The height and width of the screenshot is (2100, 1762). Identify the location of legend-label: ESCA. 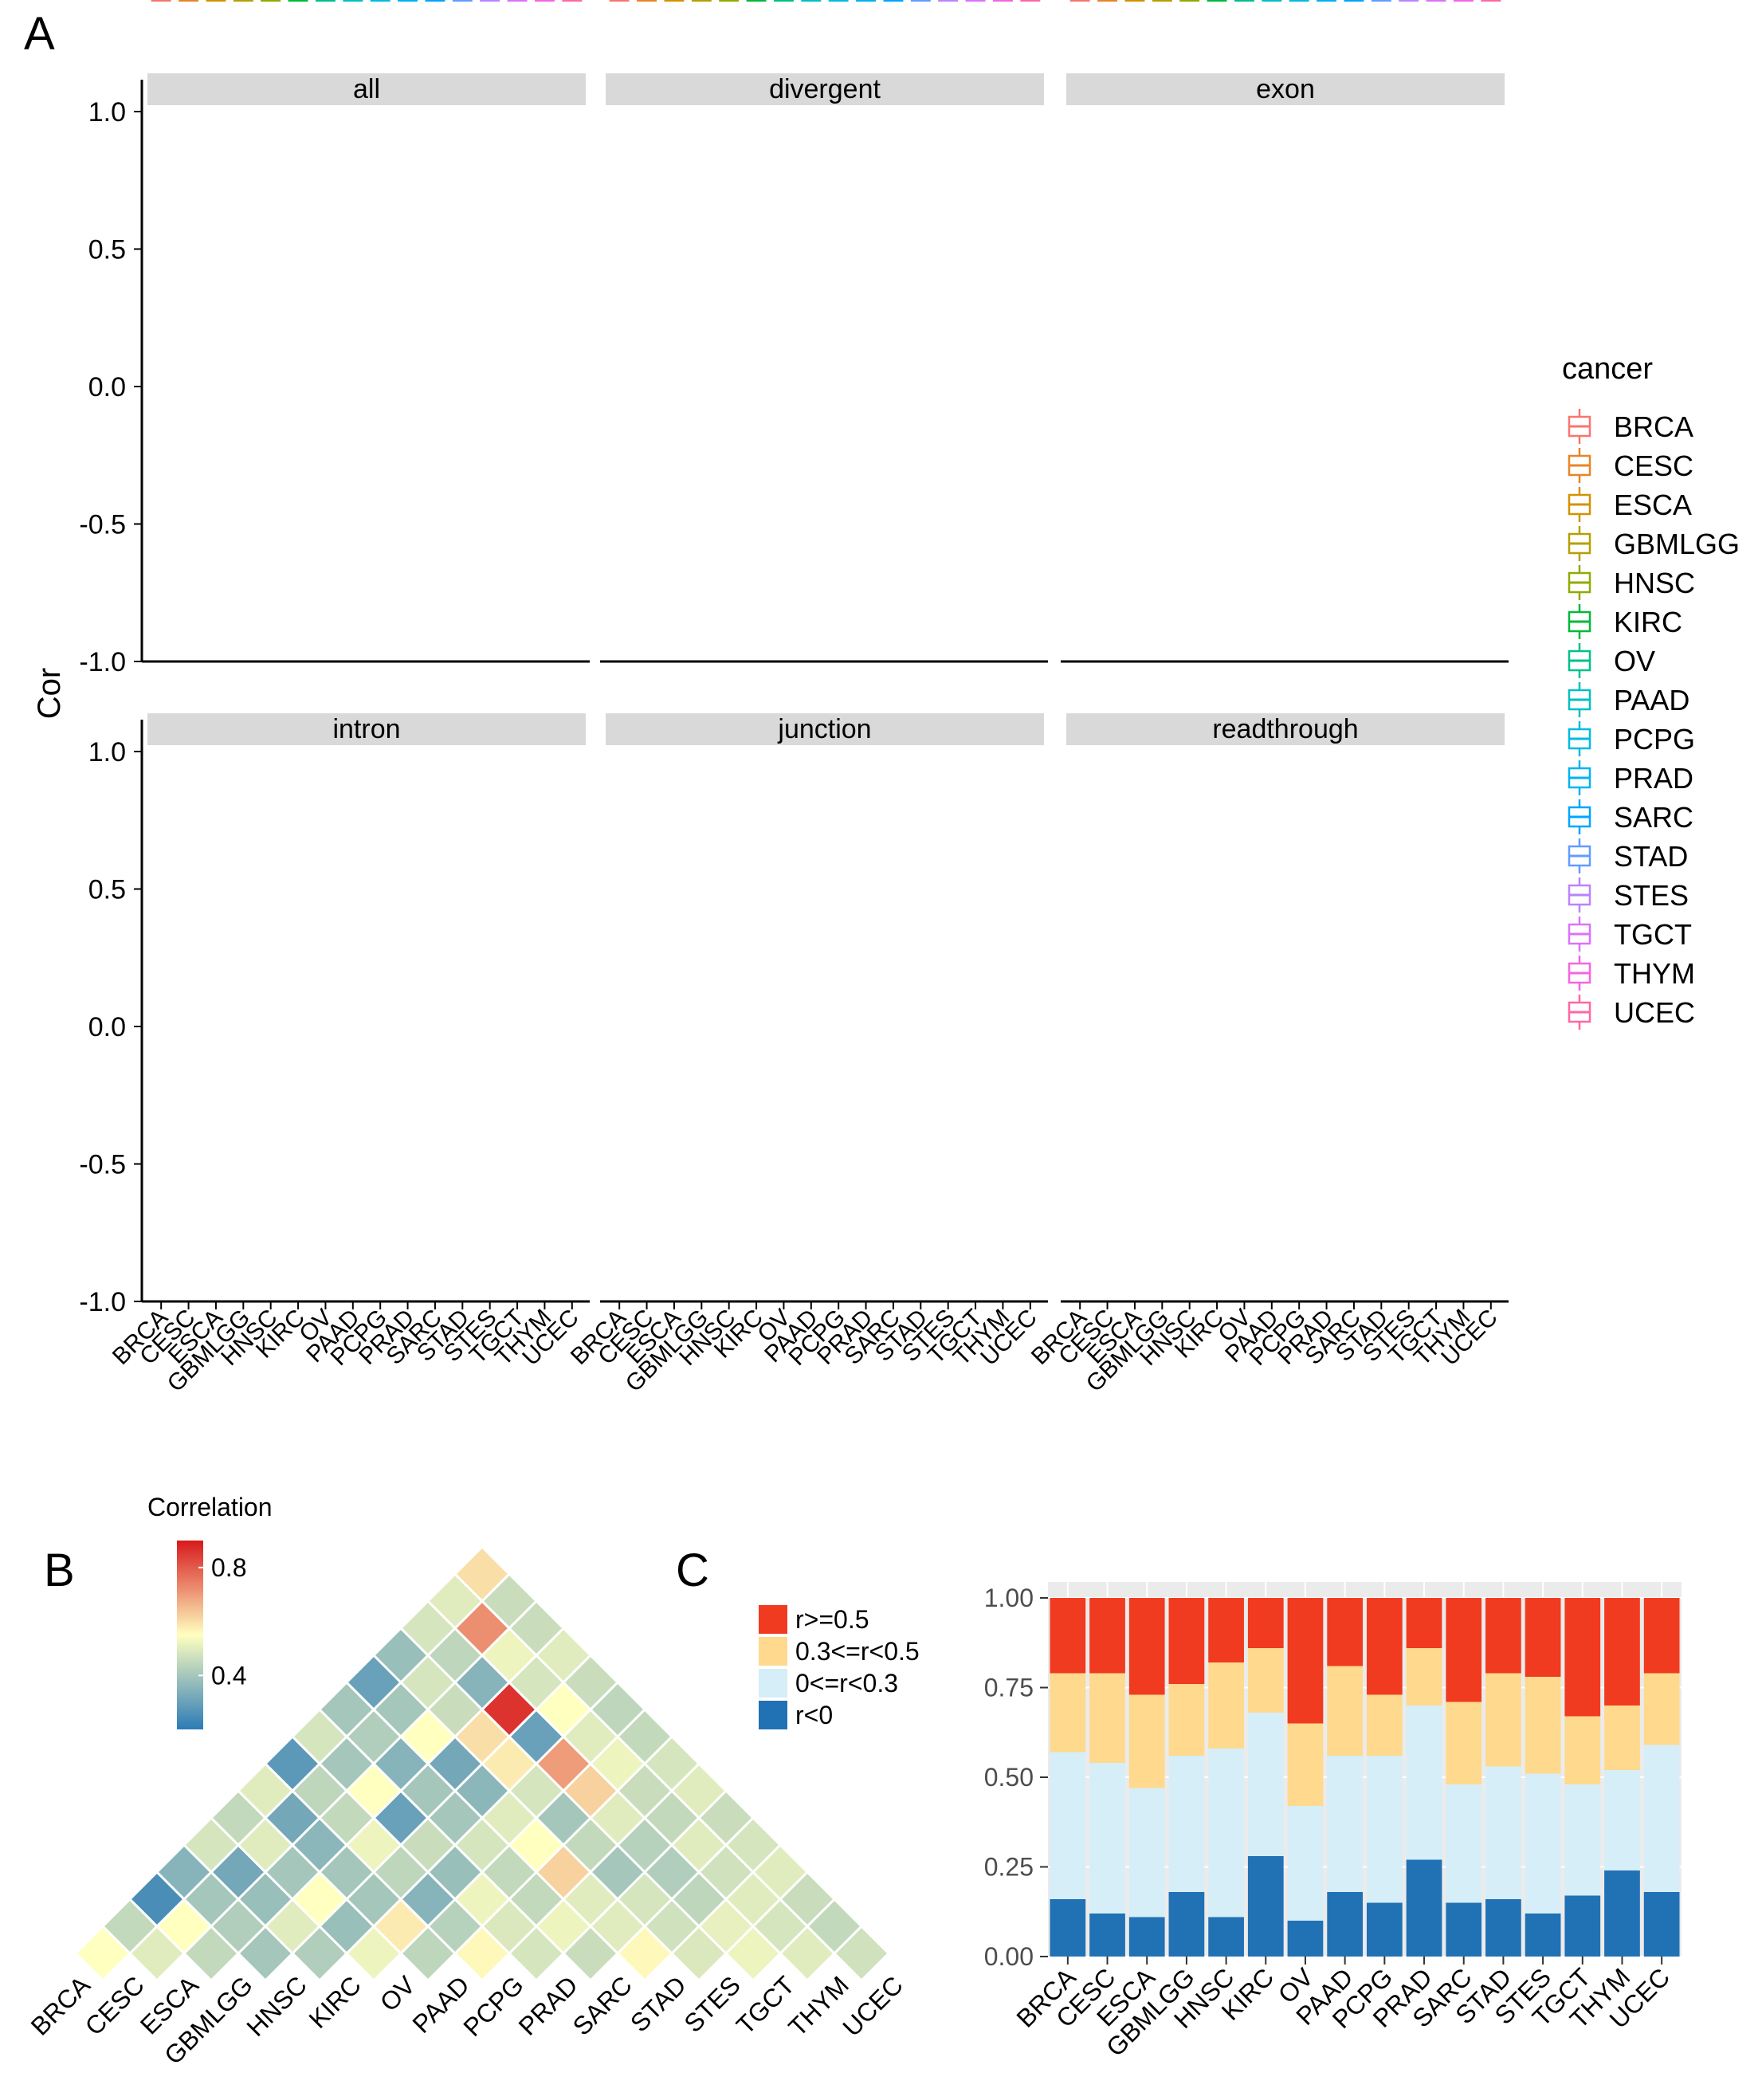
(1653, 505).